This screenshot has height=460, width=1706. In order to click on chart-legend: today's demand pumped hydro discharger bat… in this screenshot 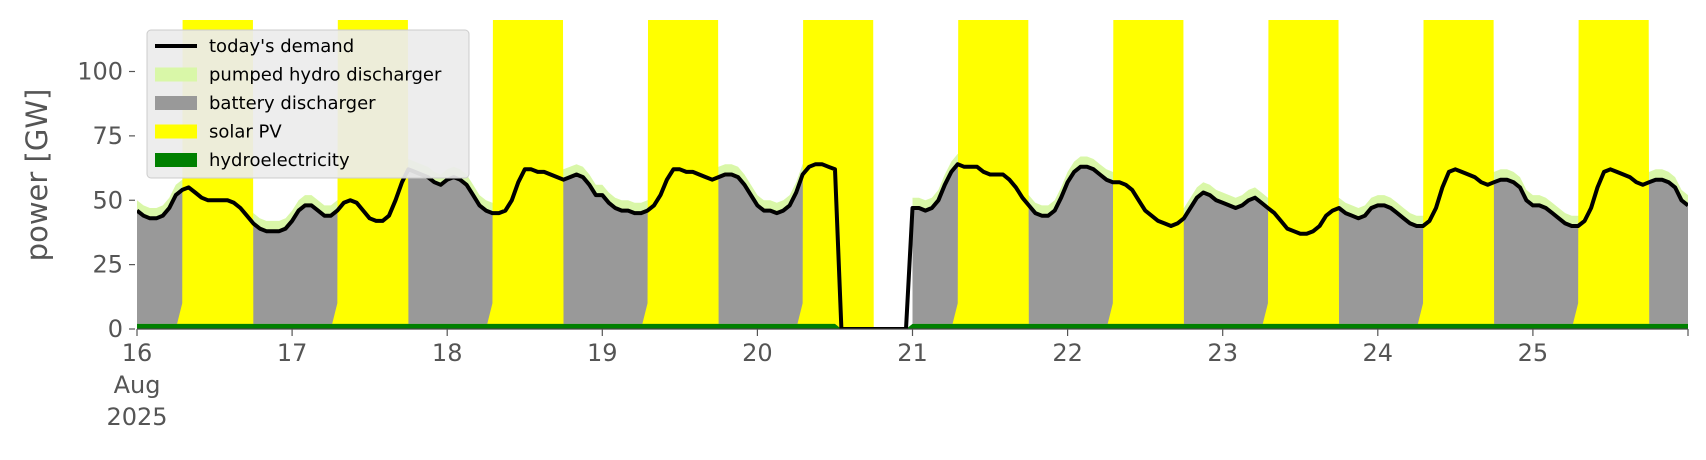, I will do `click(308, 104)`.